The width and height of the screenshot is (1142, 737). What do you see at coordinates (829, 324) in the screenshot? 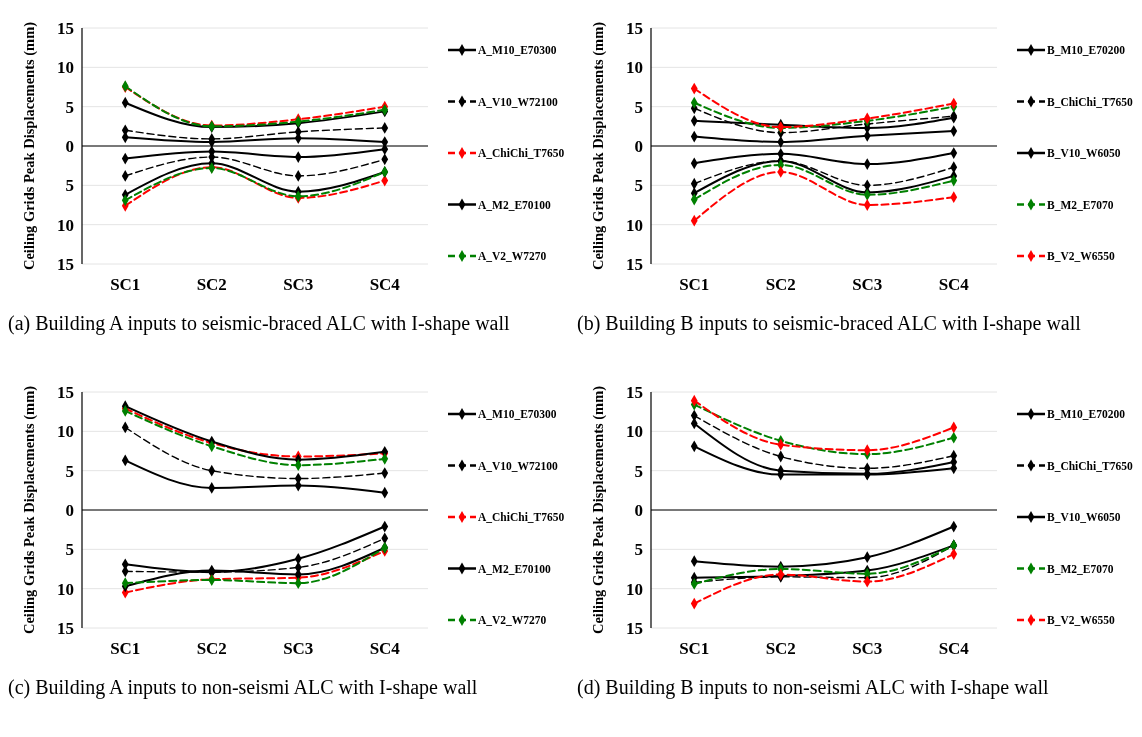
I see `text: (b) Building B inputs to seismic-braced ALC with I-shape wall` at bounding box center [829, 324].